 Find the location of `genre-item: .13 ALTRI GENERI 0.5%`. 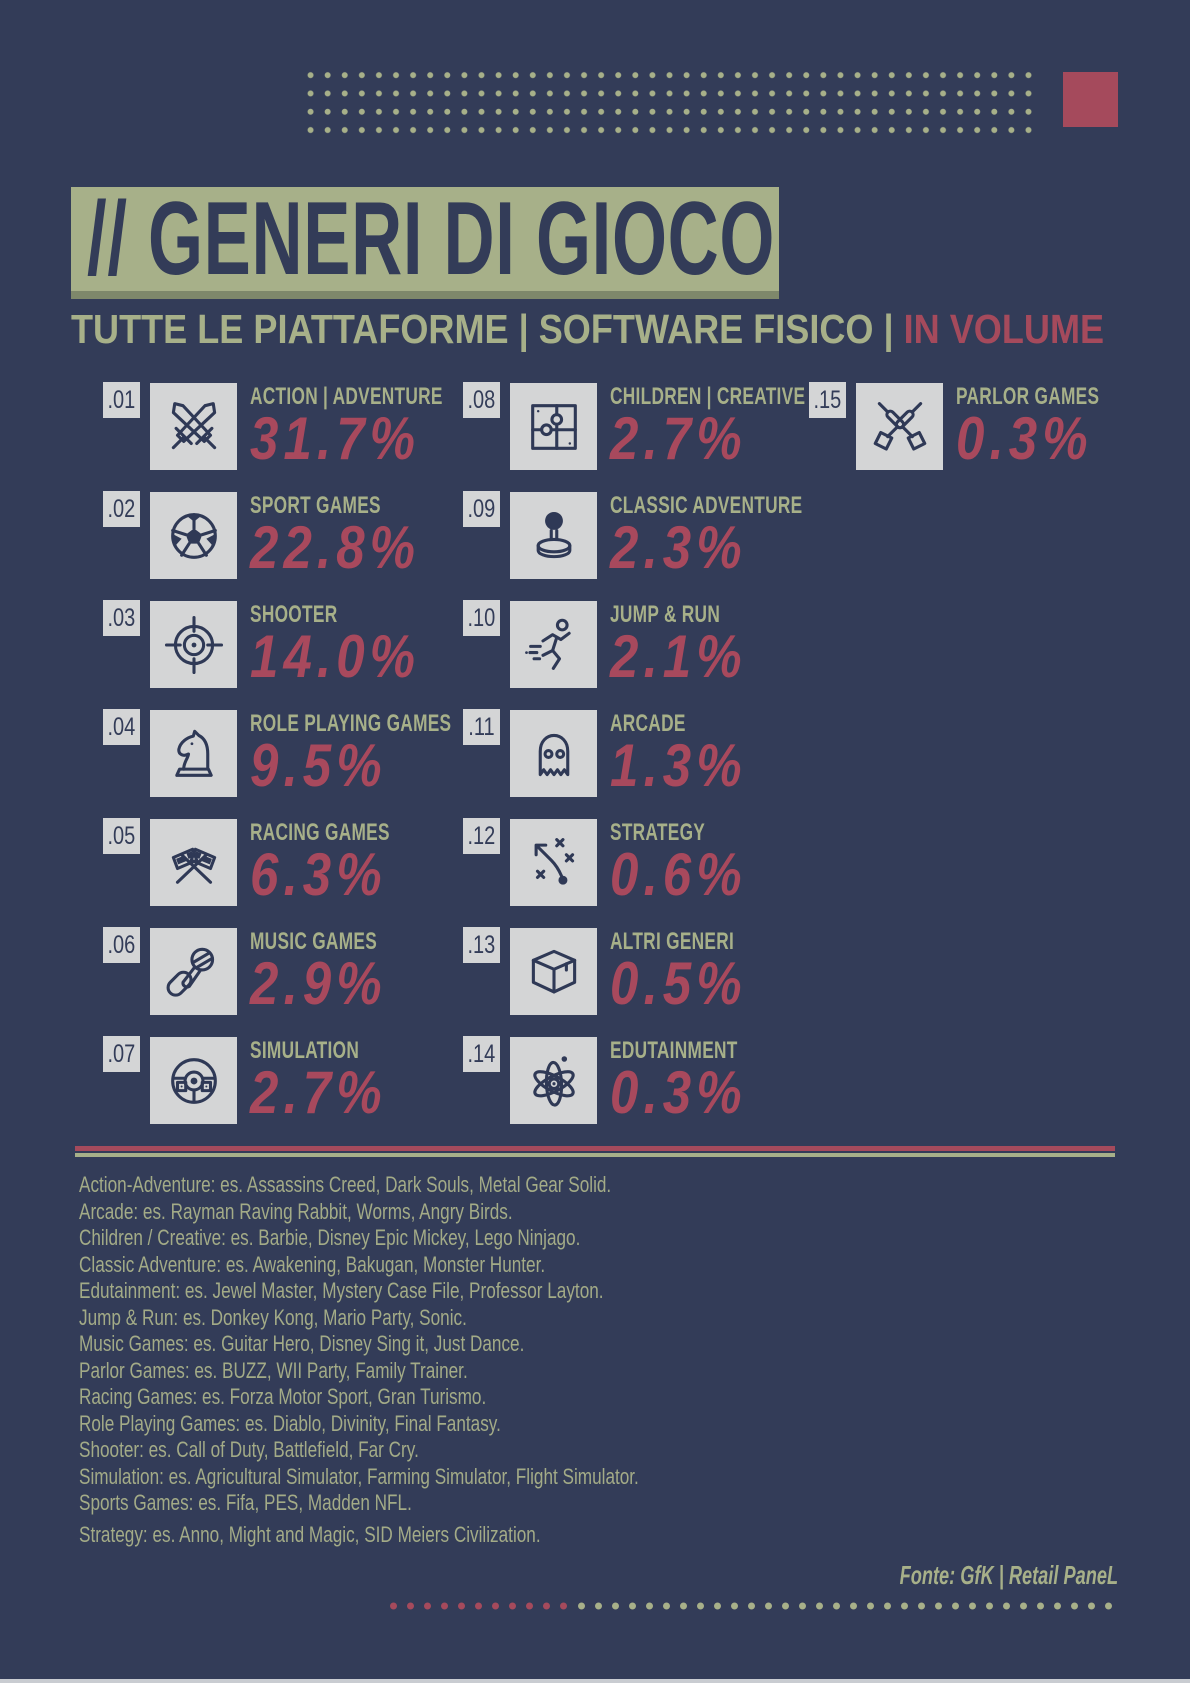

genre-item: .13 ALTRI GENERI 0.5% is located at coordinates (672, 971).